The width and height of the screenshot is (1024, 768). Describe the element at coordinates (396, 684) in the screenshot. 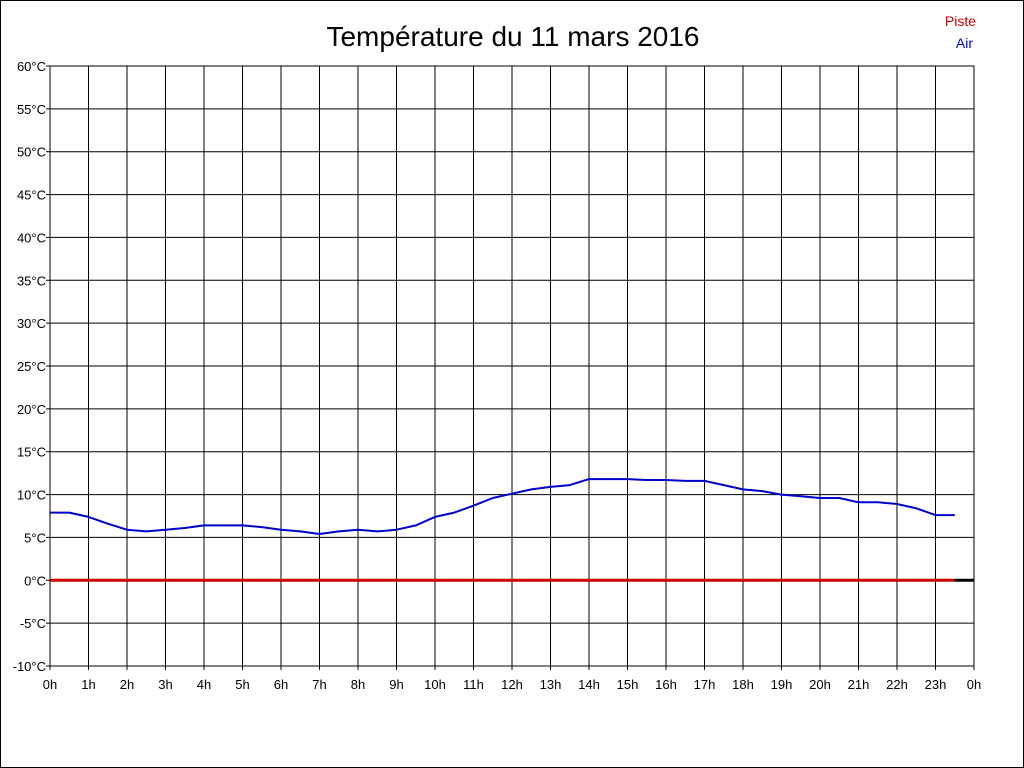

I see `x-tick-label: 9h` at that location.